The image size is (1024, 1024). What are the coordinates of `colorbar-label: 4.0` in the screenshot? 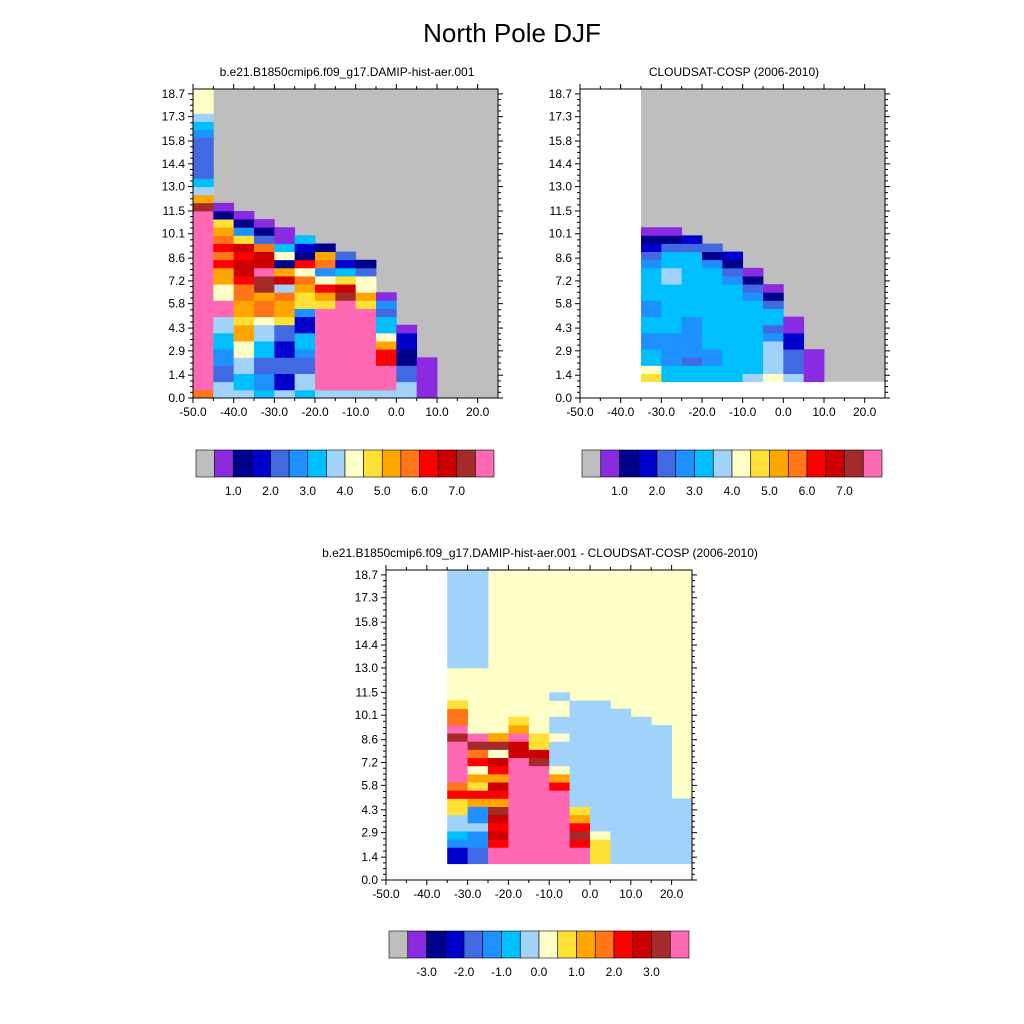 It's located at (345, 491).